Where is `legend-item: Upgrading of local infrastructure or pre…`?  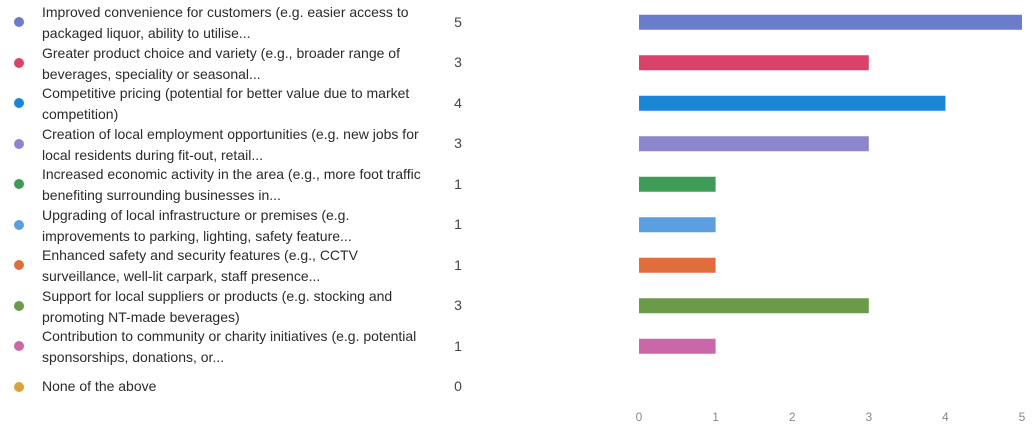 legend-item: Upgrading of local infrastructure or pre… is located at coordinates (240, 225).